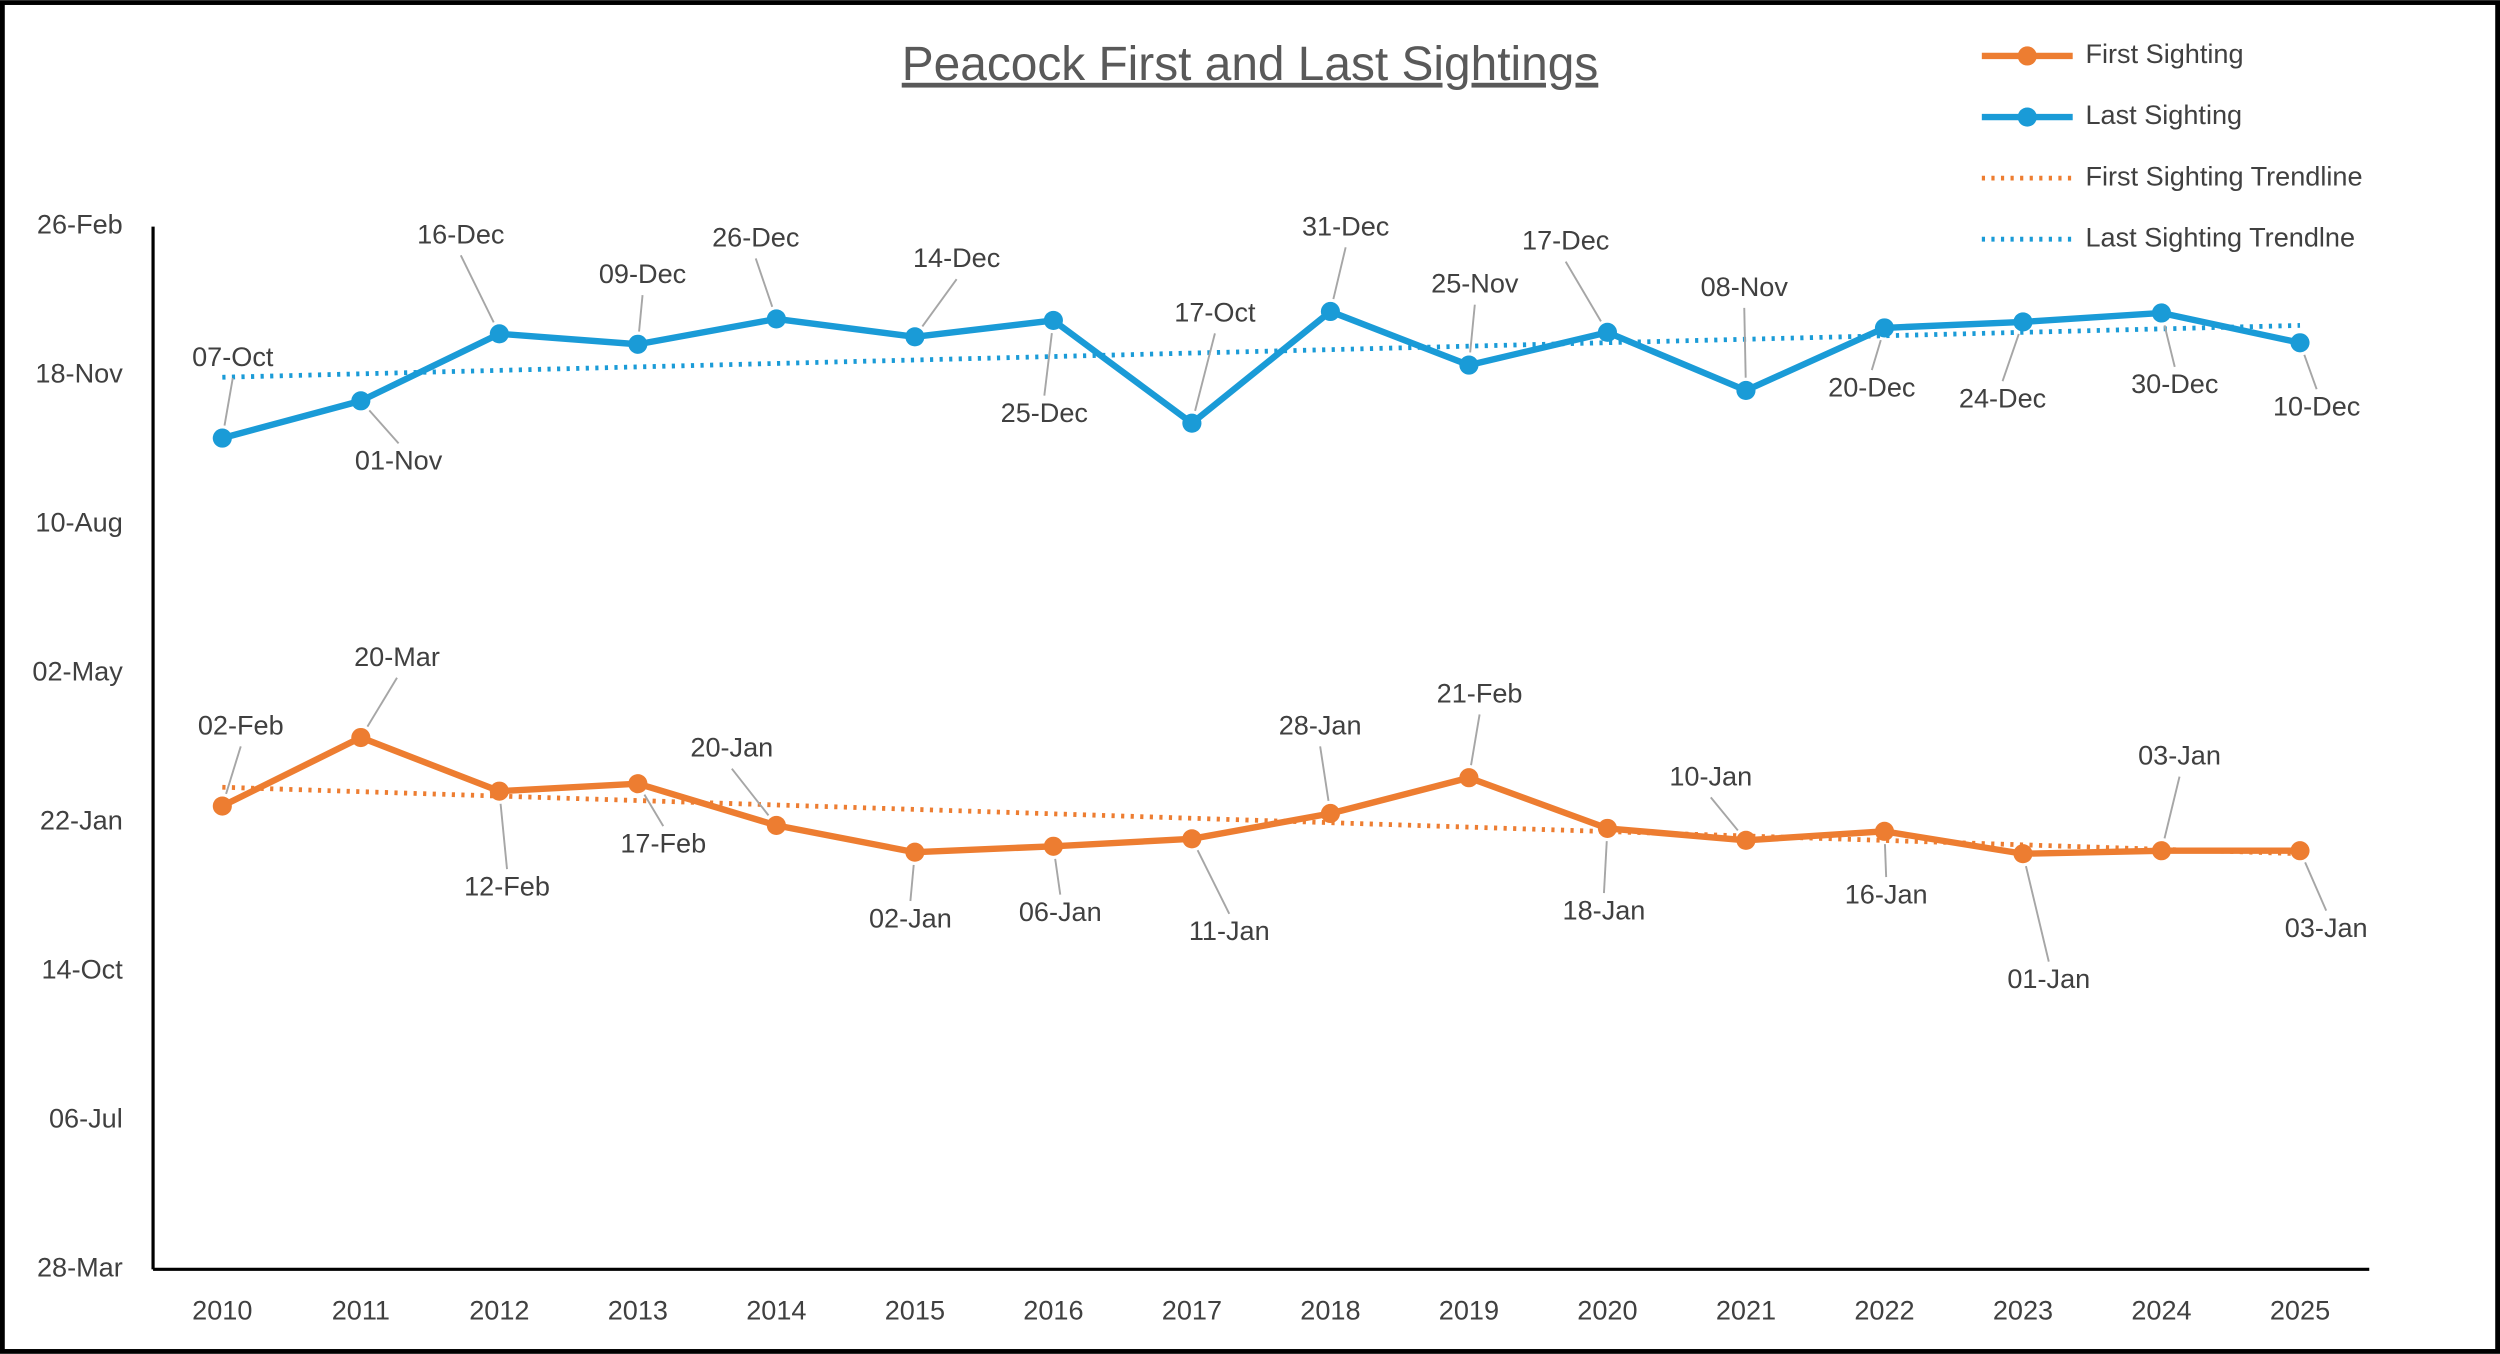 This screenshot has width=2500, height=1354. Describe the element at coordinates (1053, 1310) in the screenshot. I see `x-tick-label: 2016` at that location.